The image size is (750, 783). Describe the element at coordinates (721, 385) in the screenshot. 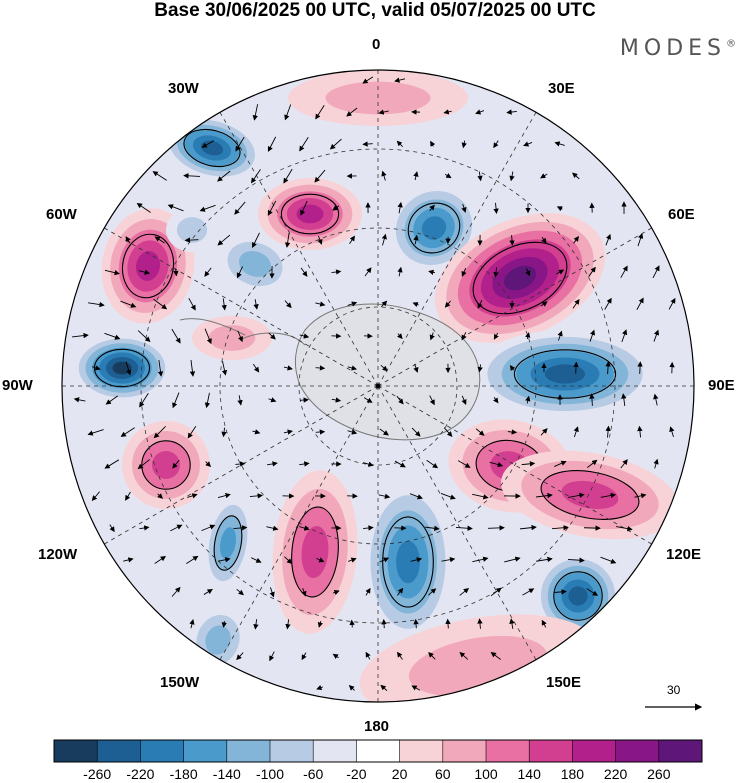

I see `lon-label-90e: 90E` at that location.